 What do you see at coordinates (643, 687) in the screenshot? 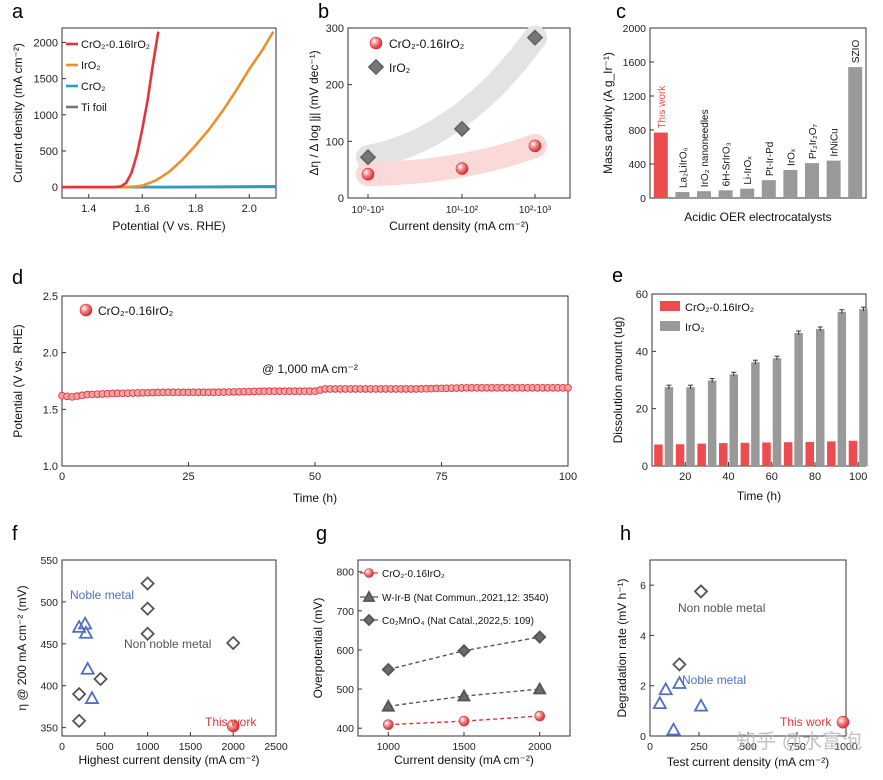
I see `h-y-tick-label: 2` at bounding box center [643, 687].